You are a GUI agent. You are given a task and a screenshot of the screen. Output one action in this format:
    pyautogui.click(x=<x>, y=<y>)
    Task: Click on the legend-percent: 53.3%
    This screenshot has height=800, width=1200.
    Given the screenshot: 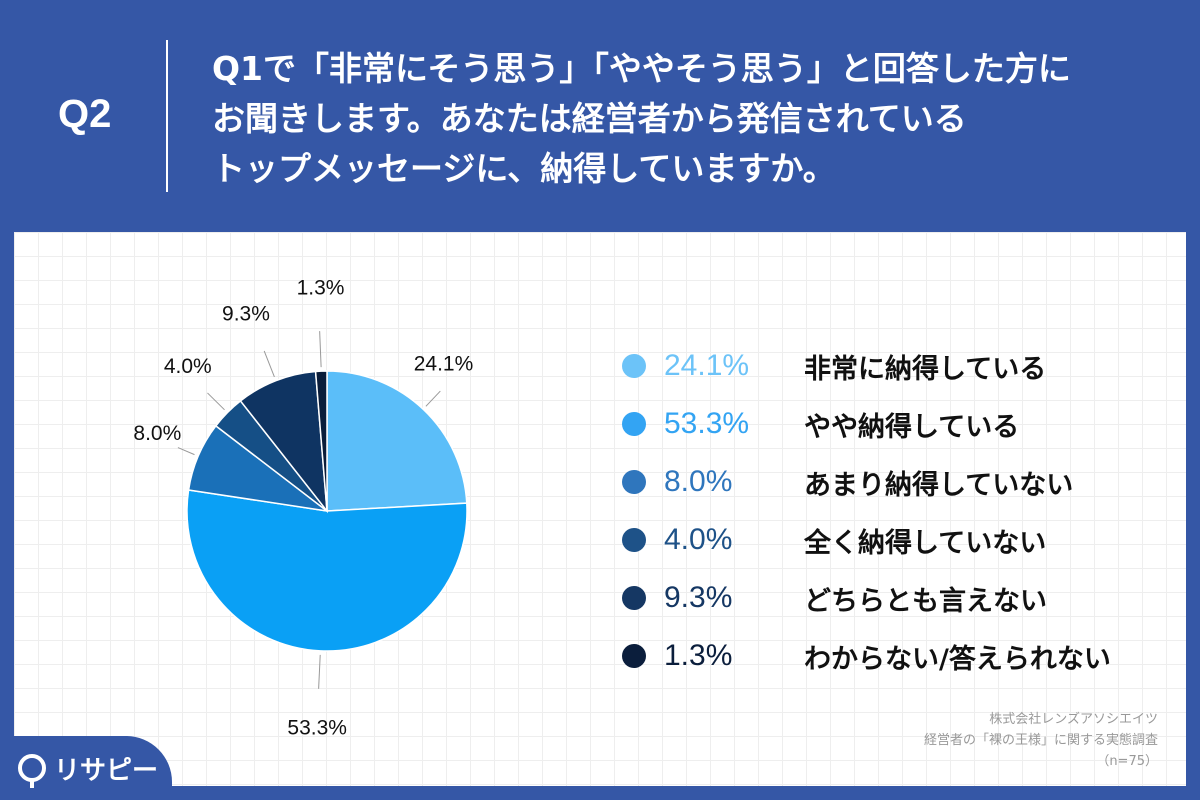 What is the action you would take?
    pyautogui.click(x=707, y=423)
    